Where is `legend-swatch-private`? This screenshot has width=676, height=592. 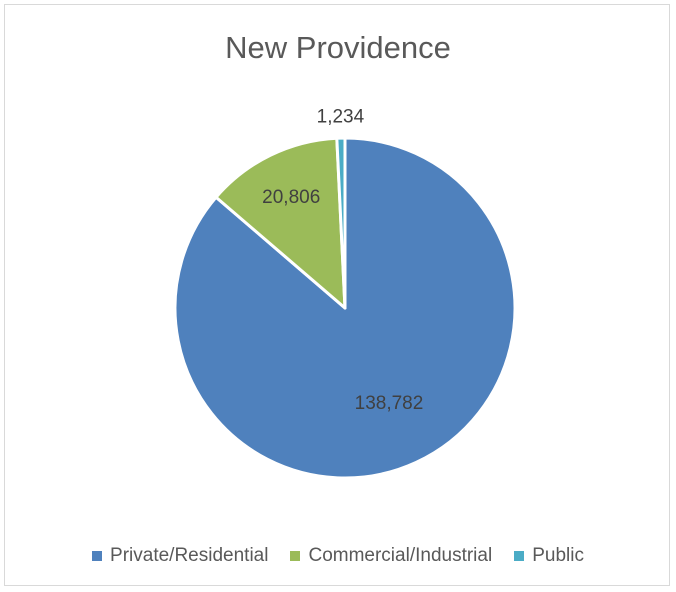
legend-swatch-private is located at coordinates (97, 556).